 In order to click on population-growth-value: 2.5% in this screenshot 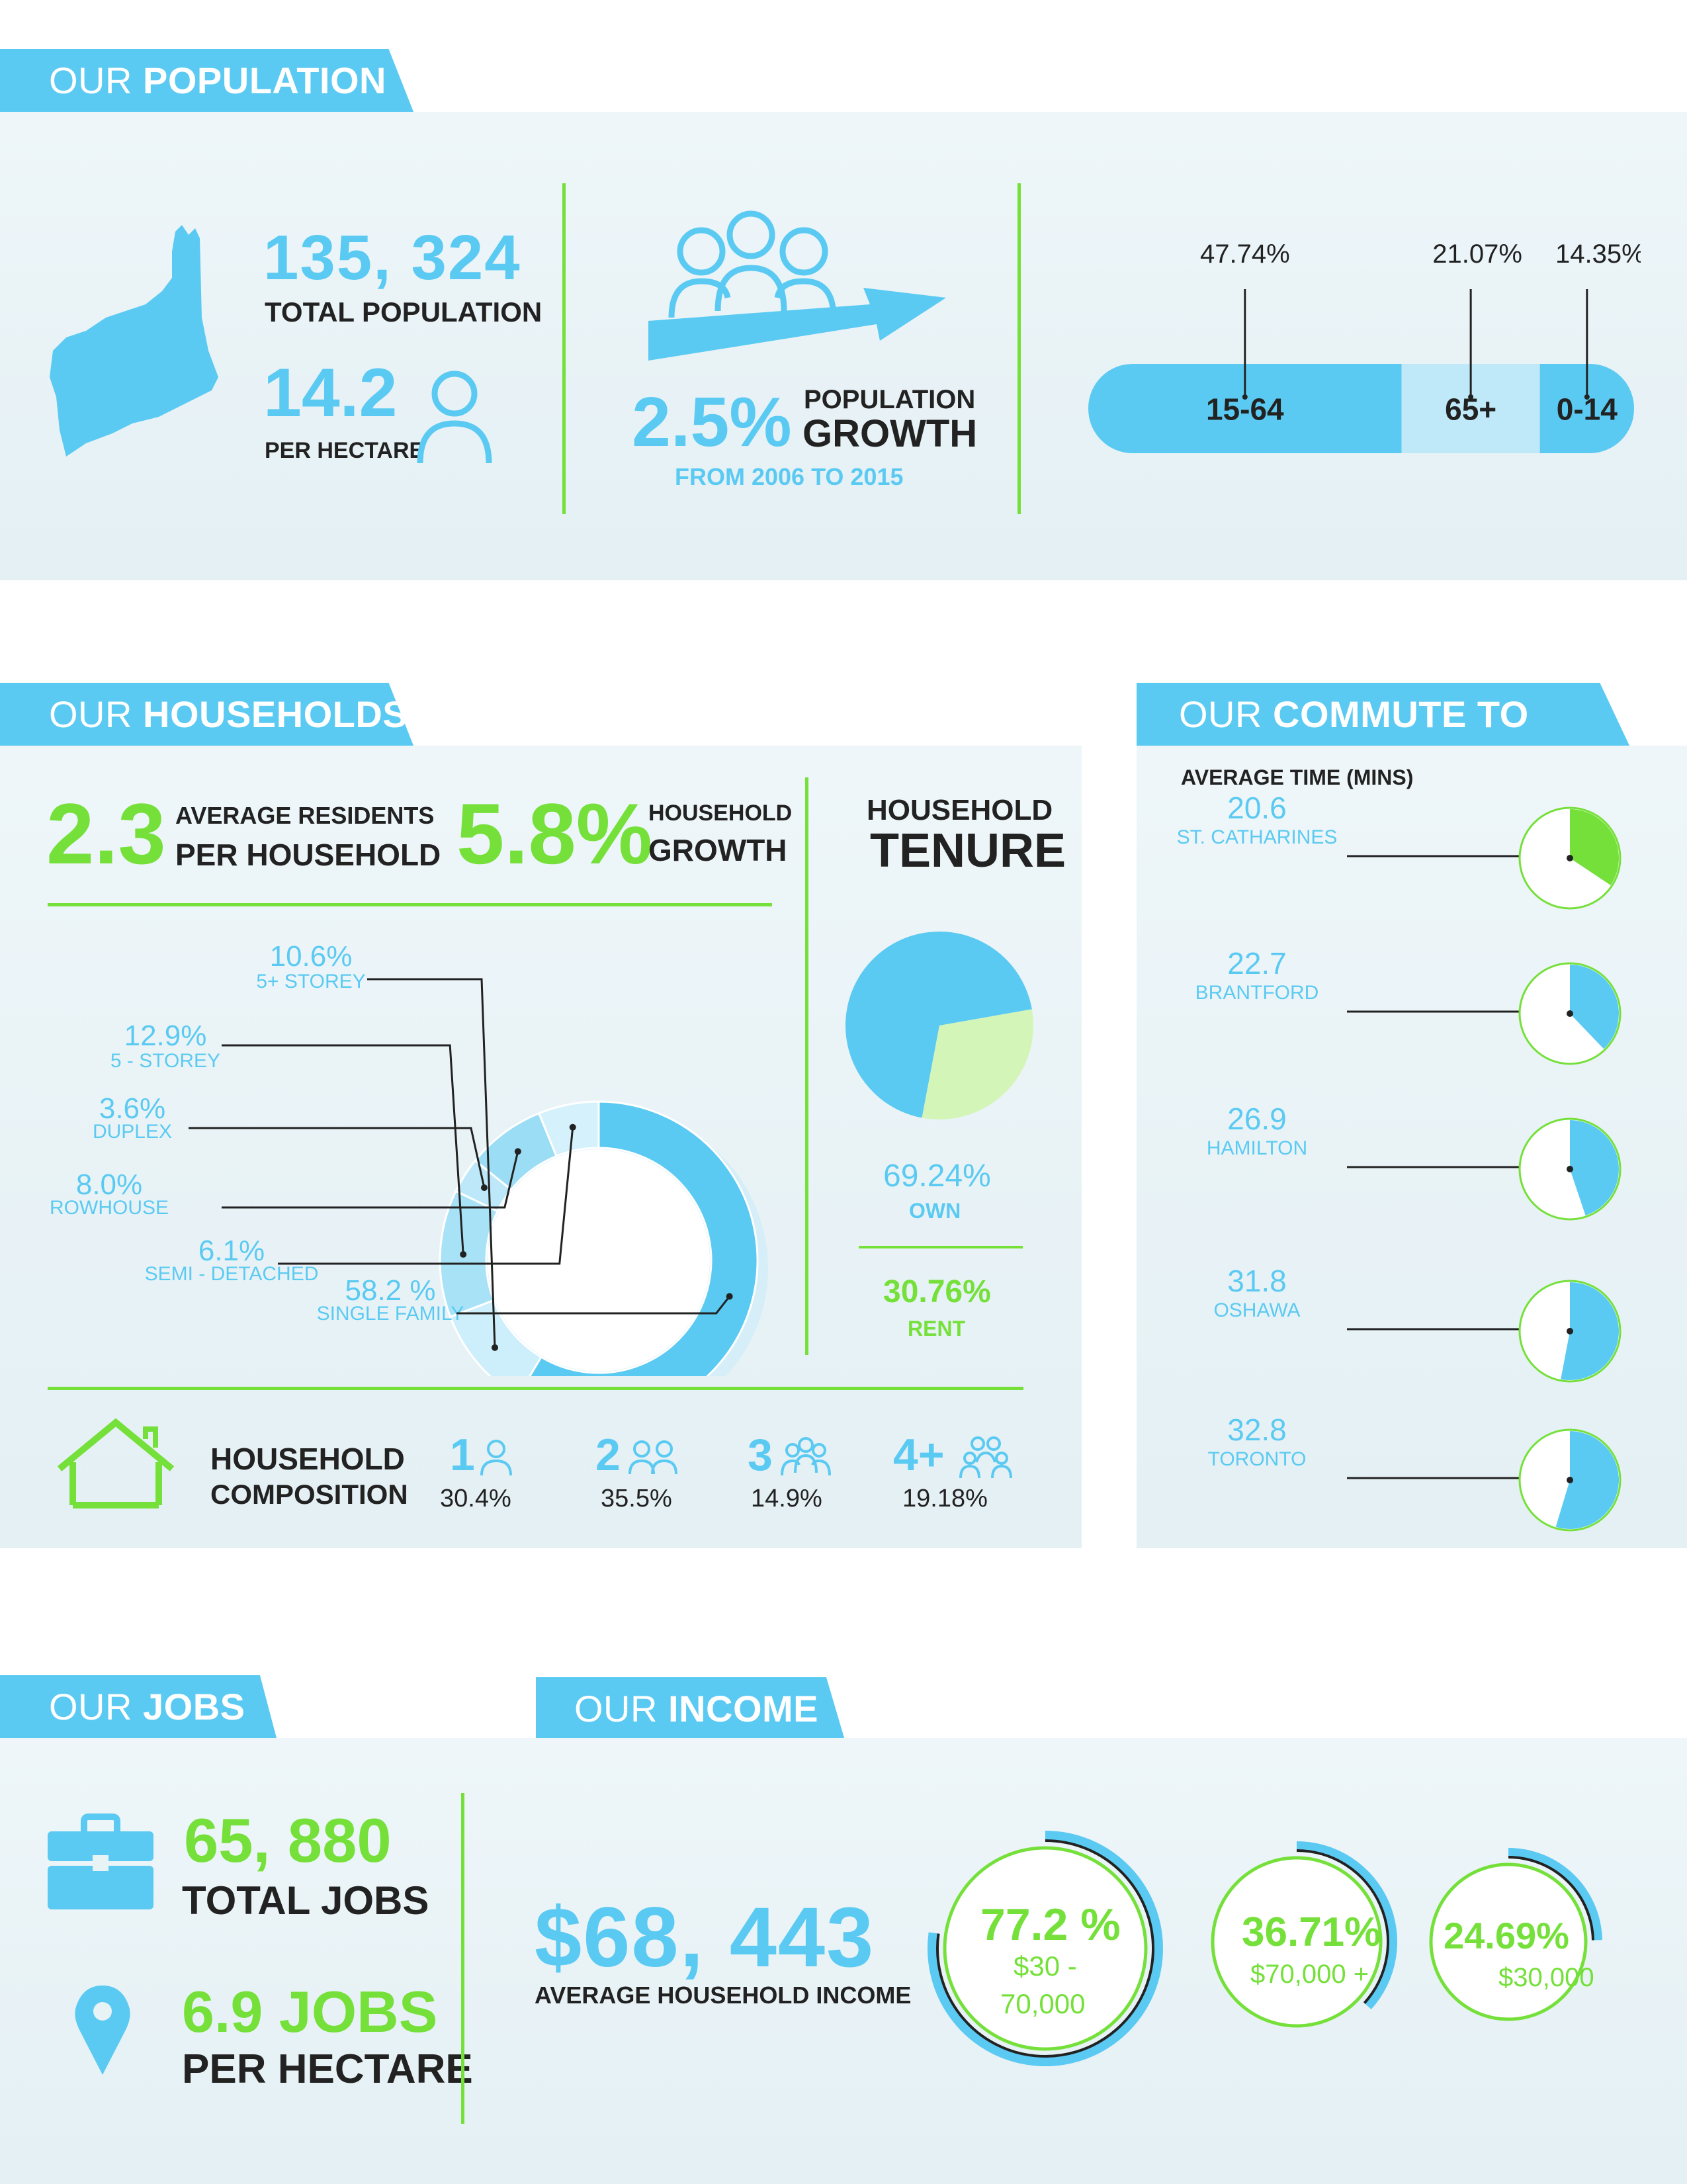, I will do `click(712, 422)`.